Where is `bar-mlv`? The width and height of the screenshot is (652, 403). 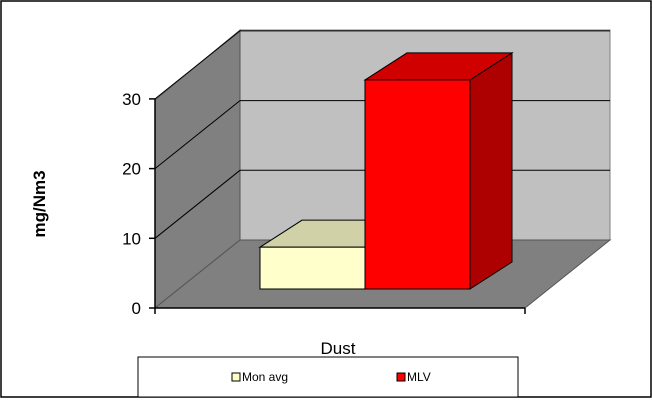
bar-mlv is located at coordinates (438, 170).